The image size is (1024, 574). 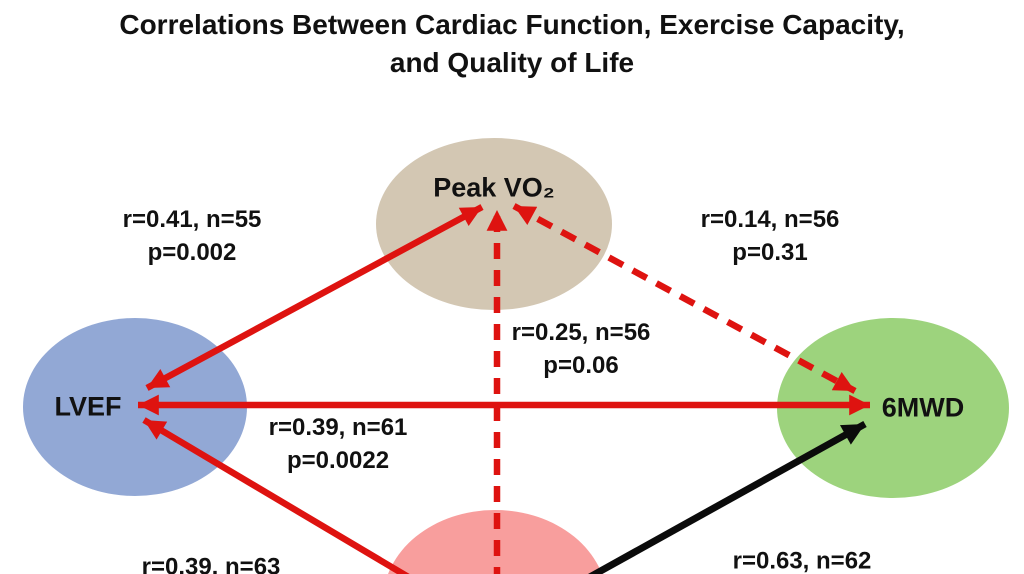 What do you see at coordinates (727, 497) in the screenshot?
I see `edge-qol-6mwd-arrow` at bounding box center [727, 497].